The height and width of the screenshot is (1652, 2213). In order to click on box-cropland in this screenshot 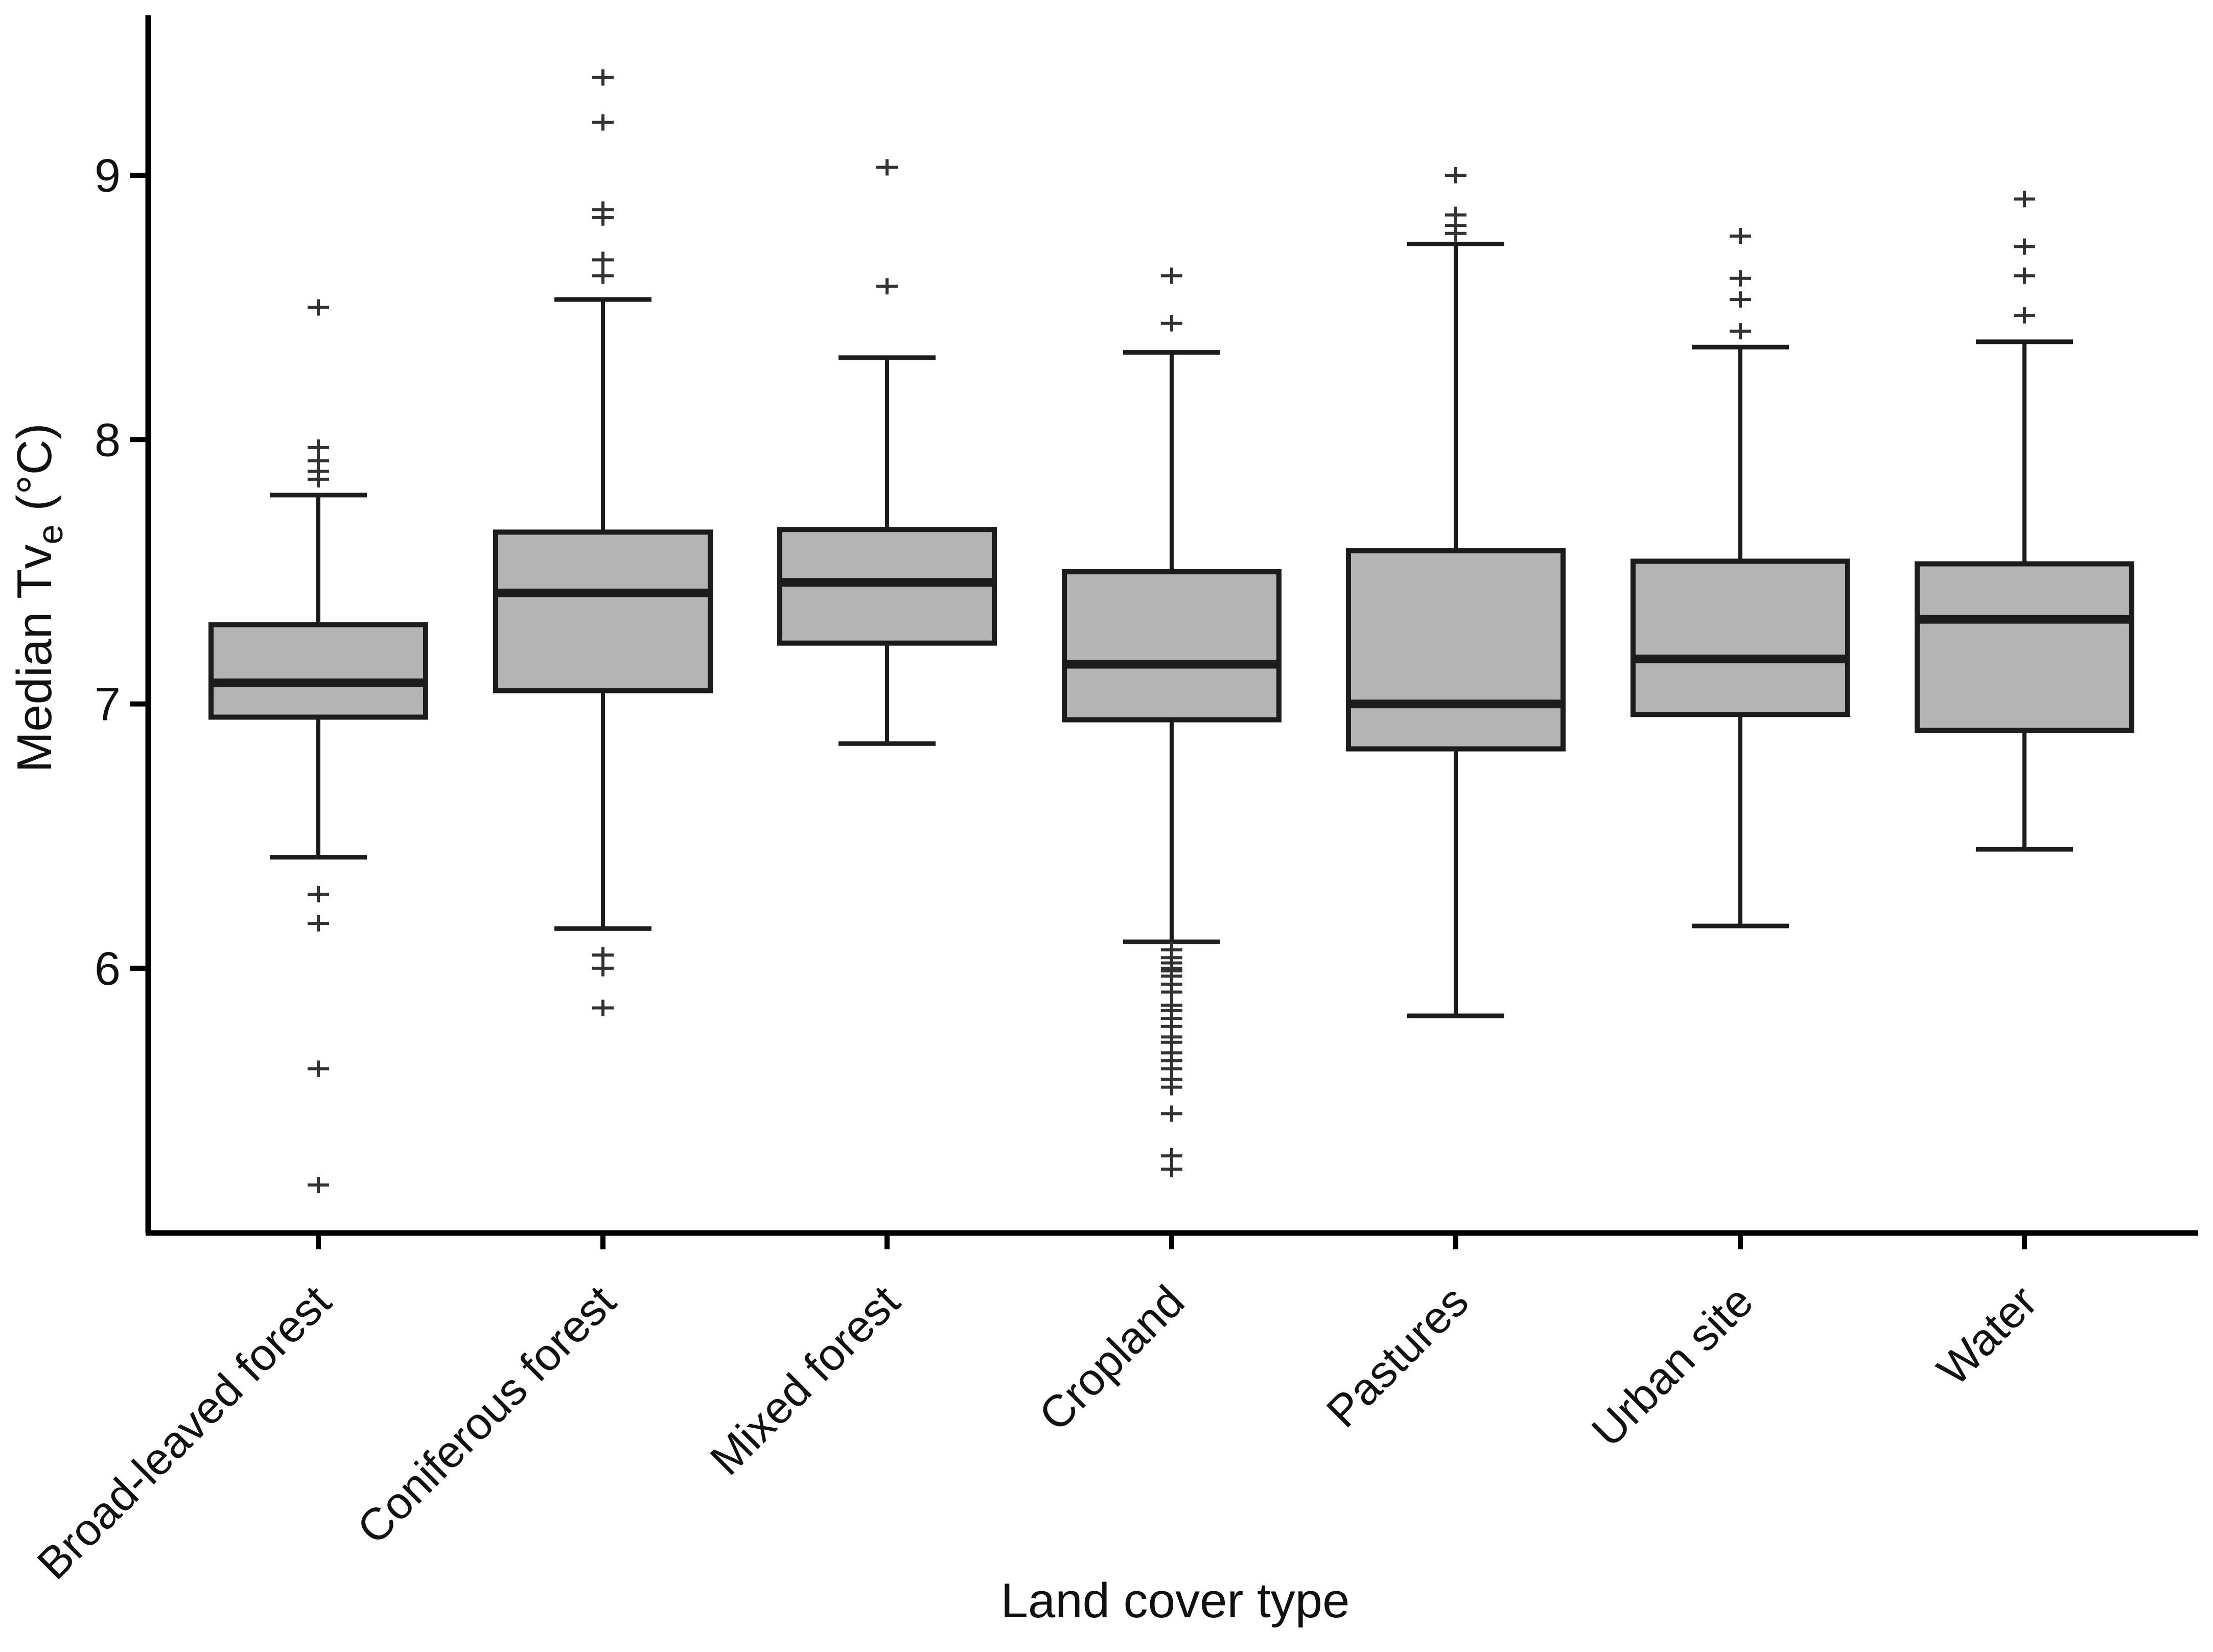, I will do `click(1172, 647)`.